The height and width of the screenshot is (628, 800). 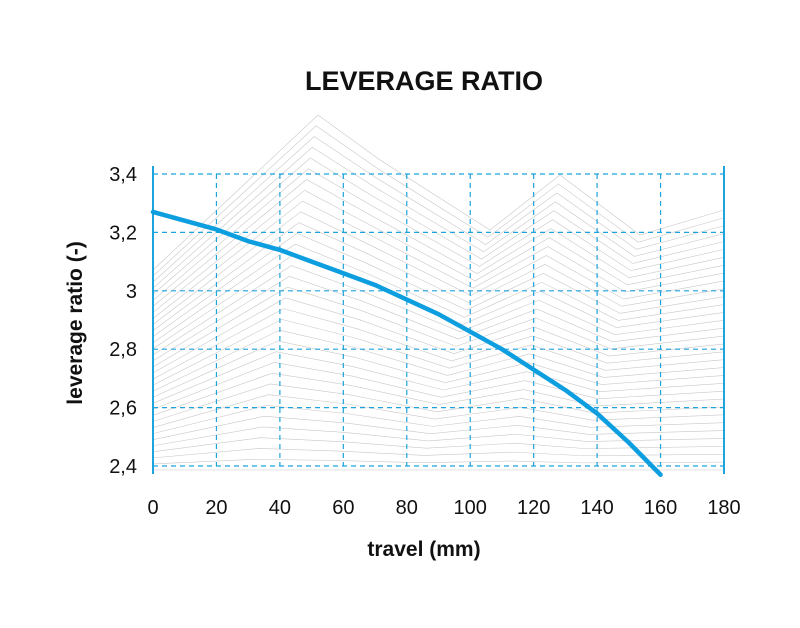 What do you see at coordinates (470, 508) in the screenshot?
I see `x-tick-label: 100` at bounding box center [470, 508].